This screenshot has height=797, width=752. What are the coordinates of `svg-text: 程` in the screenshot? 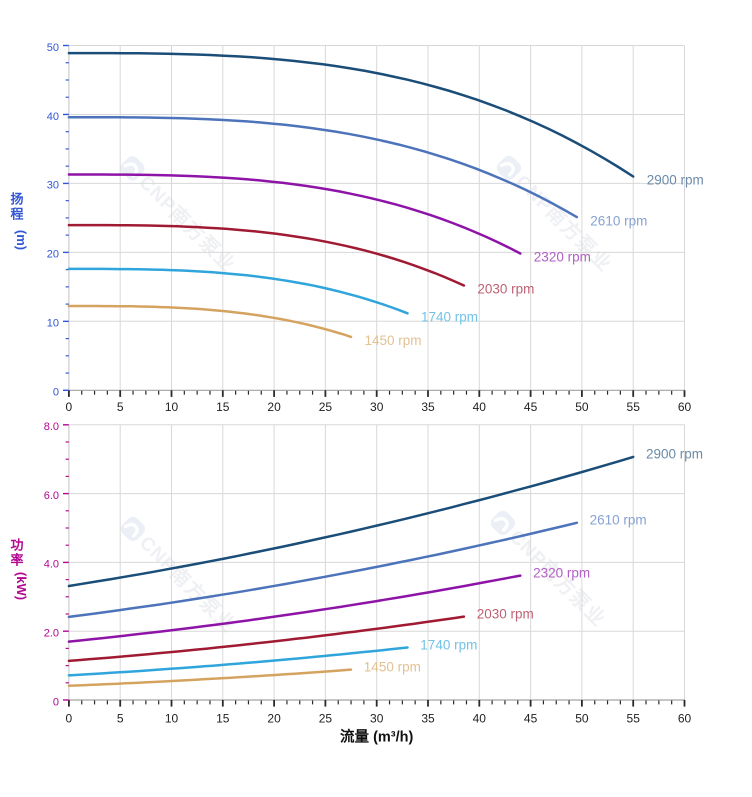 It's located at (16, 214).